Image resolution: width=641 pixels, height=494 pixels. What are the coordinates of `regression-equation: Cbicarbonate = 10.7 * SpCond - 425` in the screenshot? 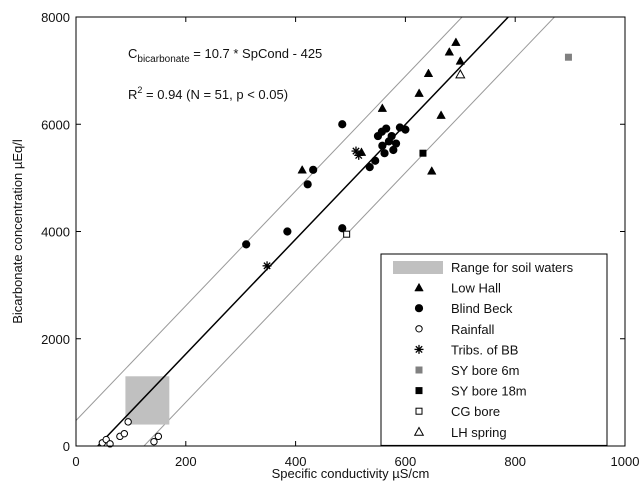 It's located at (225, 55).